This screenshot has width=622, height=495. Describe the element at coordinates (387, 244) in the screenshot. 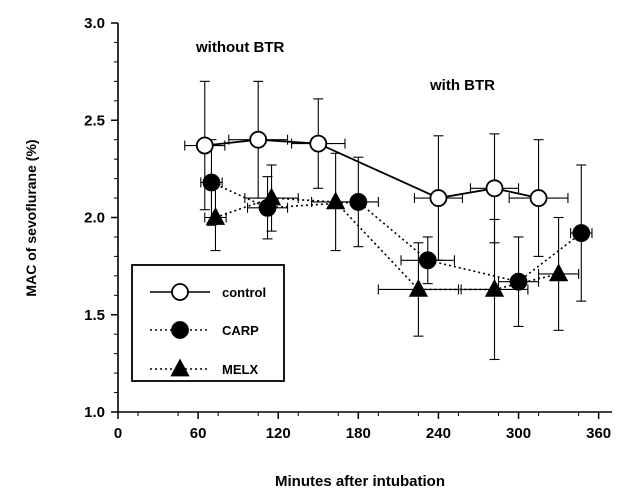

I see `series-line-melx` at that location.